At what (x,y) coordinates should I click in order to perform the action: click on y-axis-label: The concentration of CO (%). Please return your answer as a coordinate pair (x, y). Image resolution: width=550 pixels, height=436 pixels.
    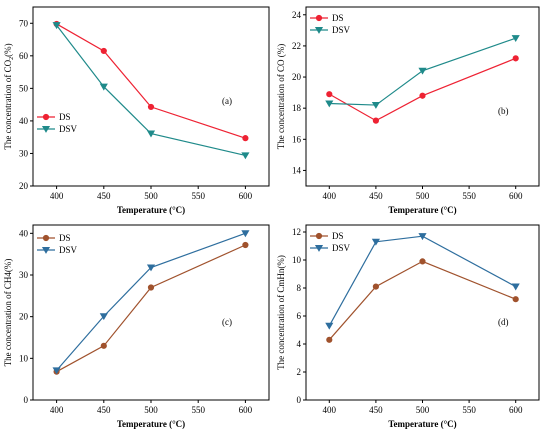
    Looking at the image, I should click on (281, 96).